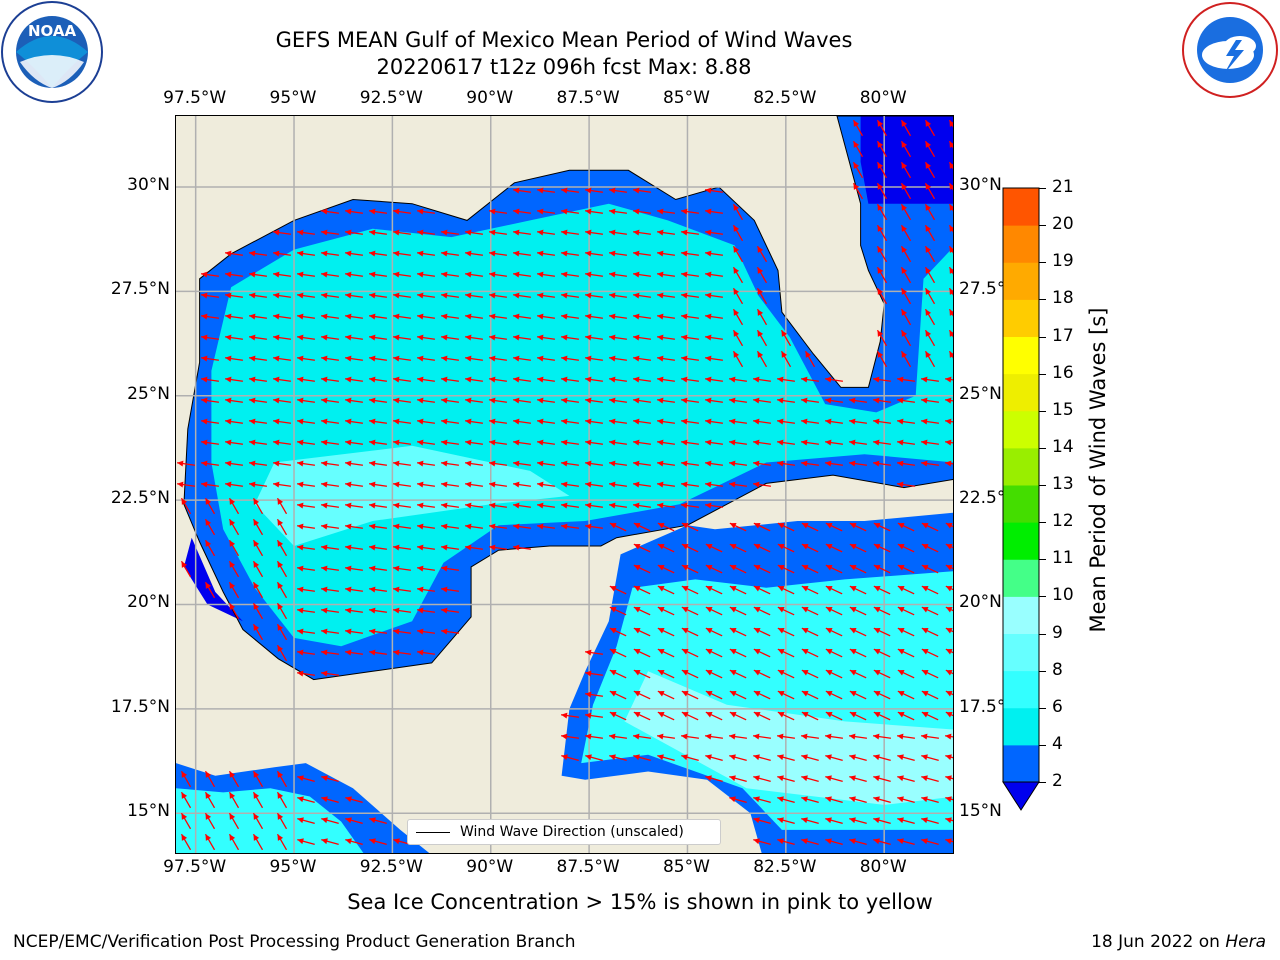  I want to click on lat-tick-right: 30°N, so click(980, 184).